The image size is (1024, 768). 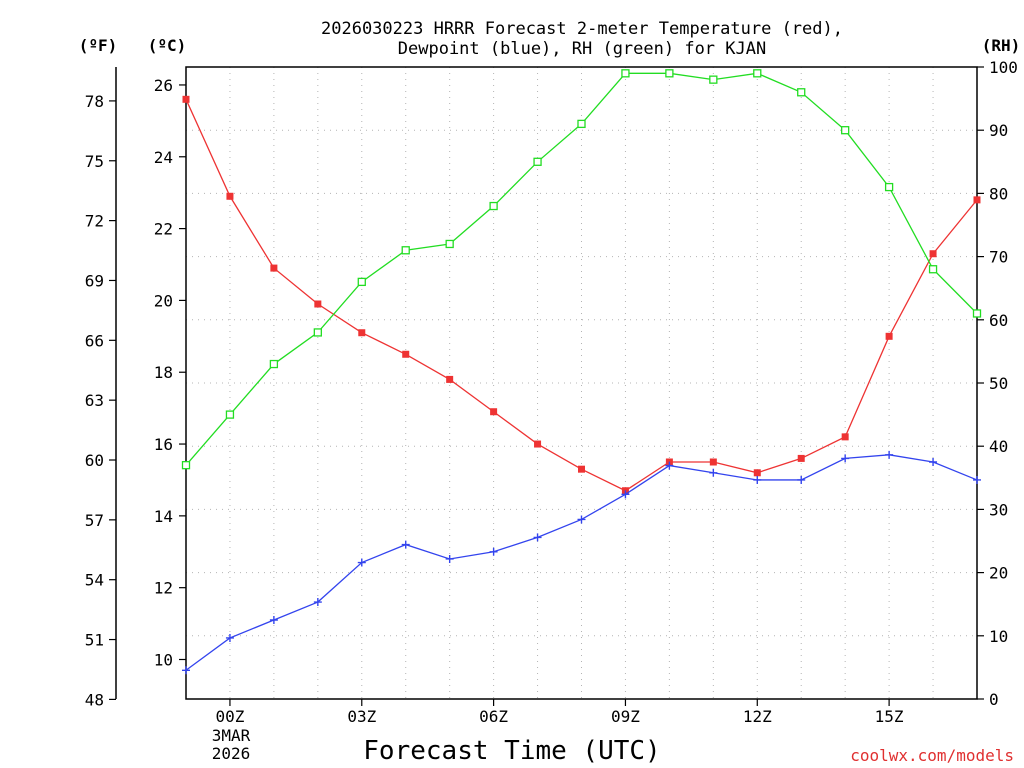 What do you see at coordinates (94, 580) in the screenshot?
I see `fahrenheit-tick-label: 54` at bounding box center [94, 580].